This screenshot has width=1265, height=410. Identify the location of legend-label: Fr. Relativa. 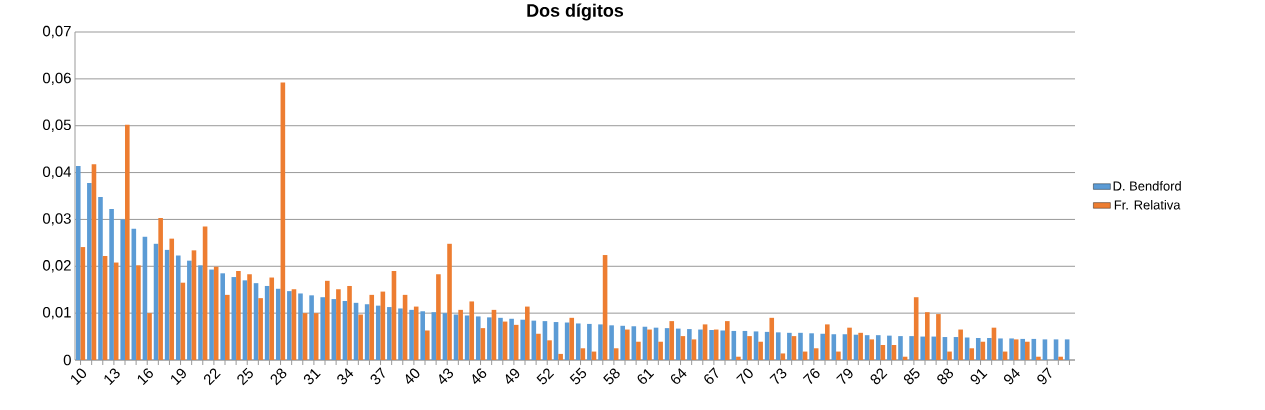
(1147, 204).